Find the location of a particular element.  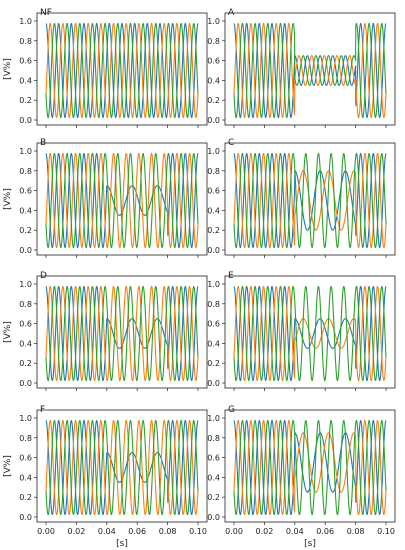

panel-title: D is located at coordinates (43, 276).